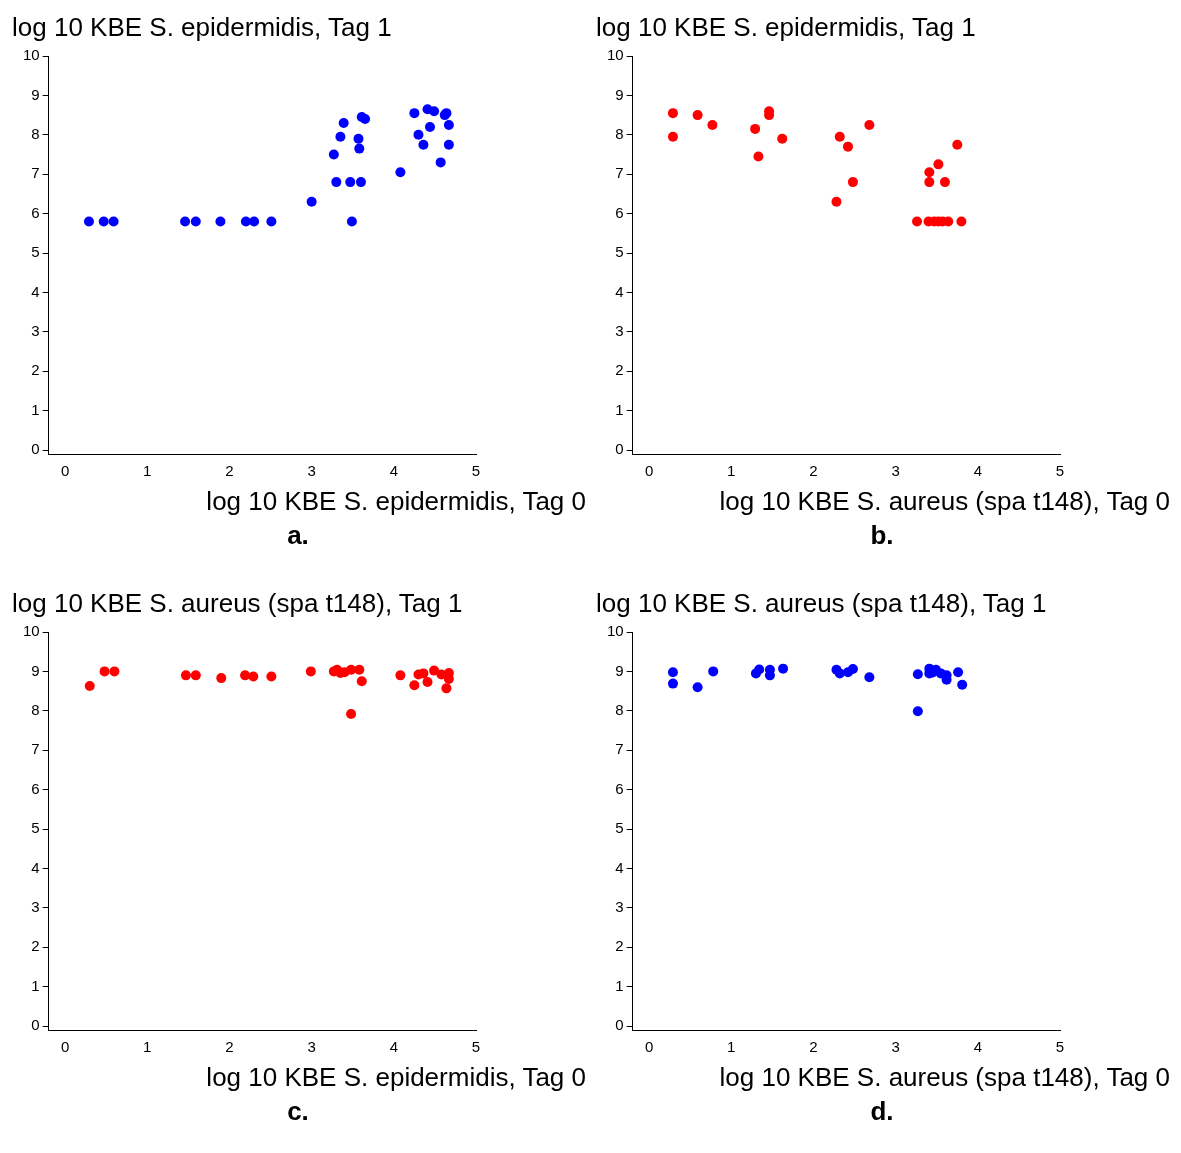  I want to click on text: d., so click(882, 1111).